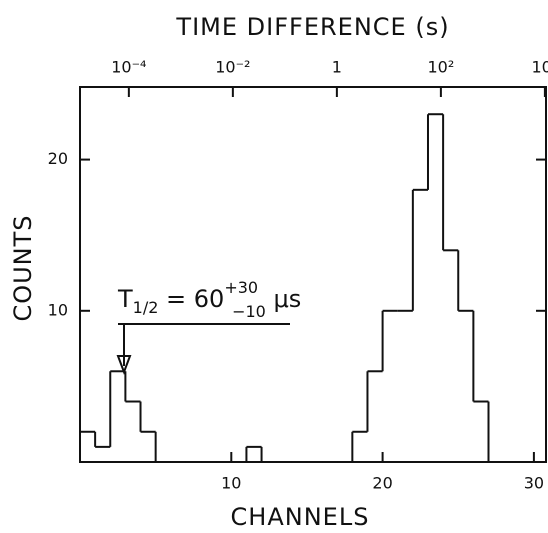  Describe the element at coordinates (125, 299) in the screenshot. I see `annotation-symbol: T` at that location.